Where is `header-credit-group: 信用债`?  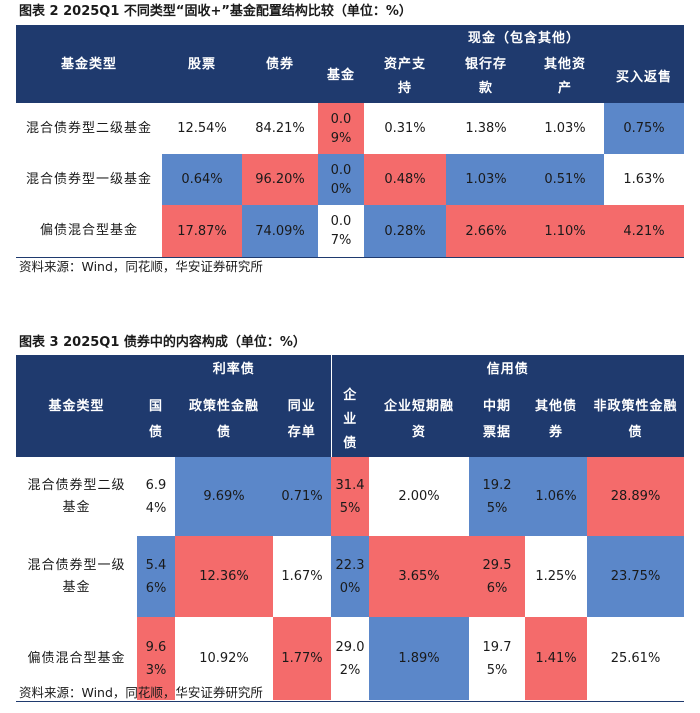
header-credit-group: 信用债 is located at coordinates (507, 369).